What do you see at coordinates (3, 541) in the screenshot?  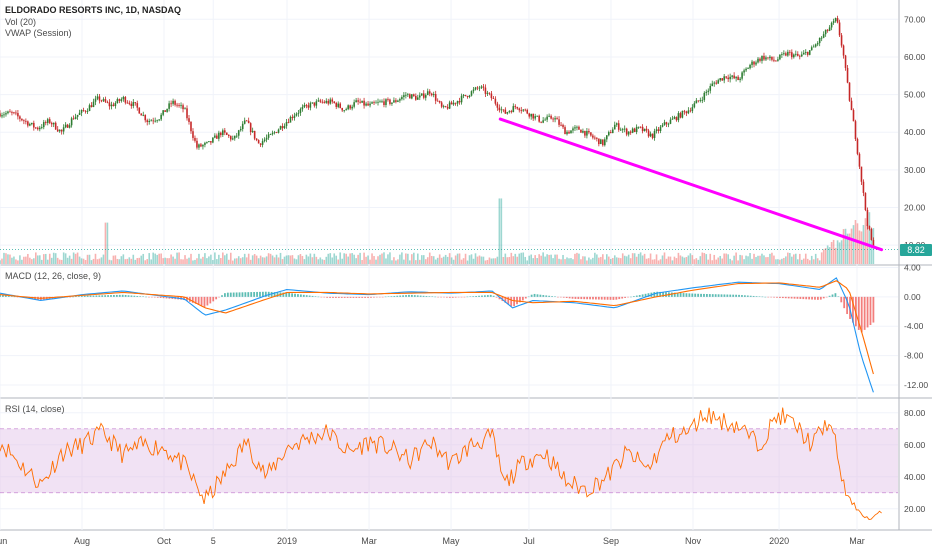 I see `x-tick-label: Jun` at bounding box center [3, 541].